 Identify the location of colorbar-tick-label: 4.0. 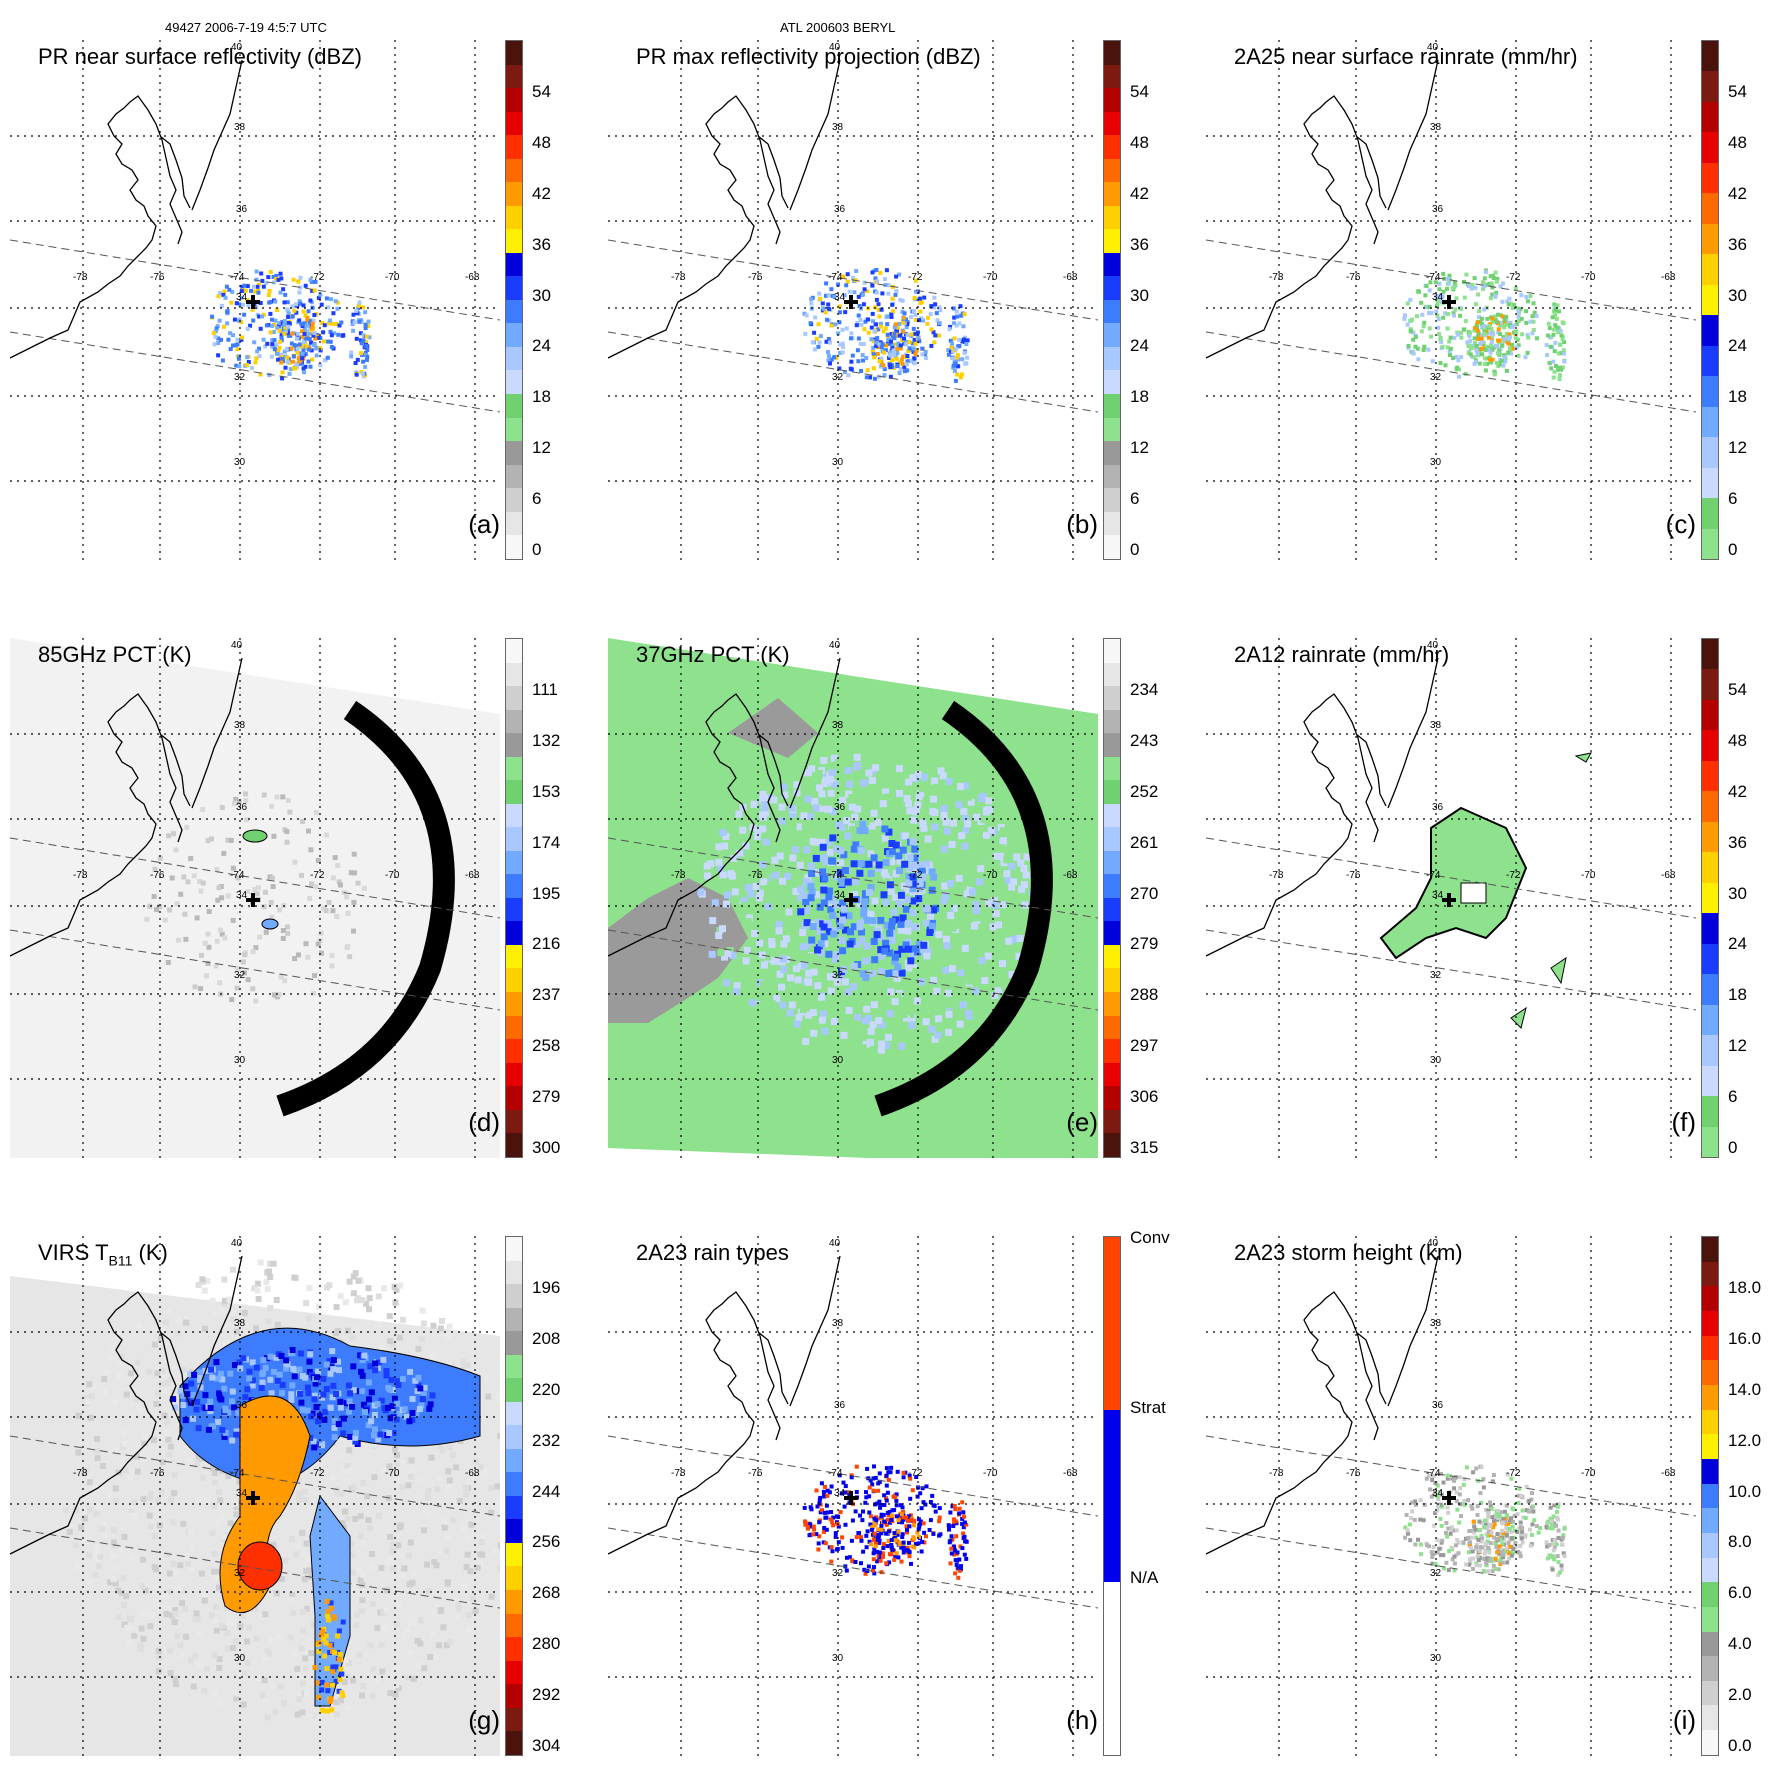
(1740, 1644).